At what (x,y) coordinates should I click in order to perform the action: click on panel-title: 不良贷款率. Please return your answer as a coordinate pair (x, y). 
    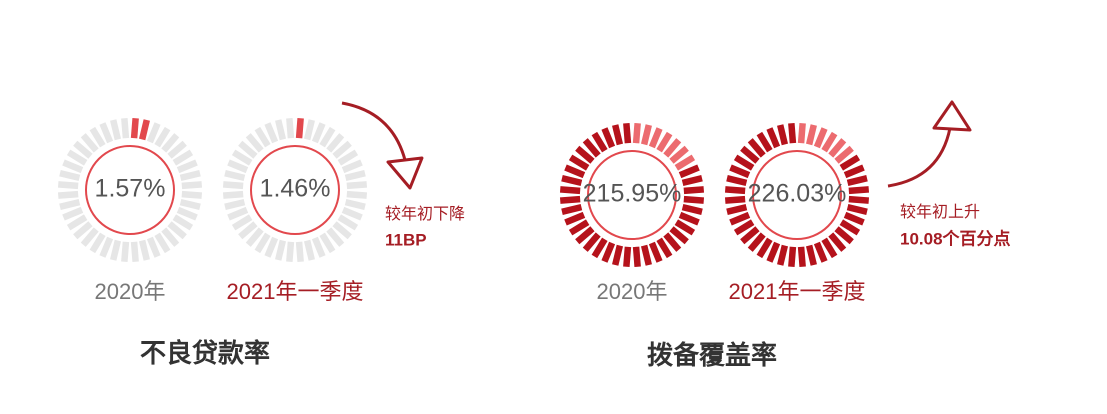
    Looking at the image, I should click on (205, 353).